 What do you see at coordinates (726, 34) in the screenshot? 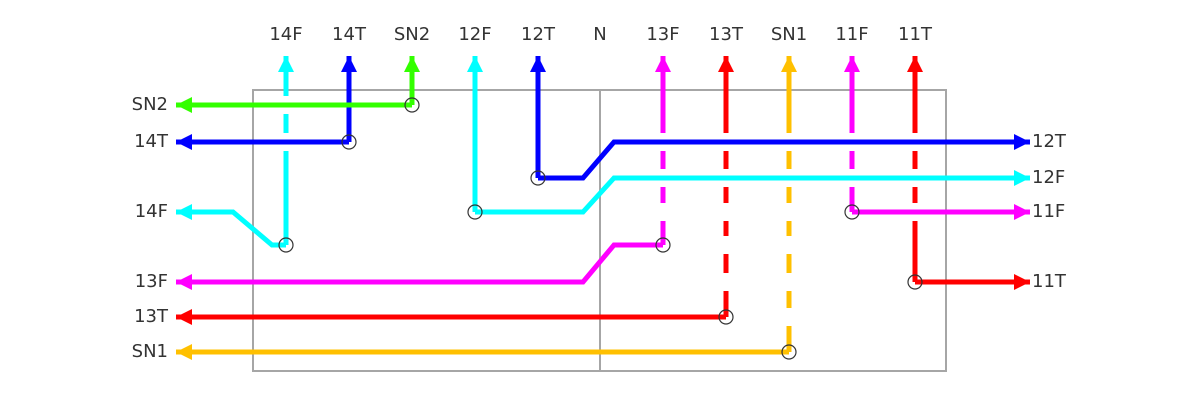
I see `terminal-label: 13T` at bounding box center [726, 34].